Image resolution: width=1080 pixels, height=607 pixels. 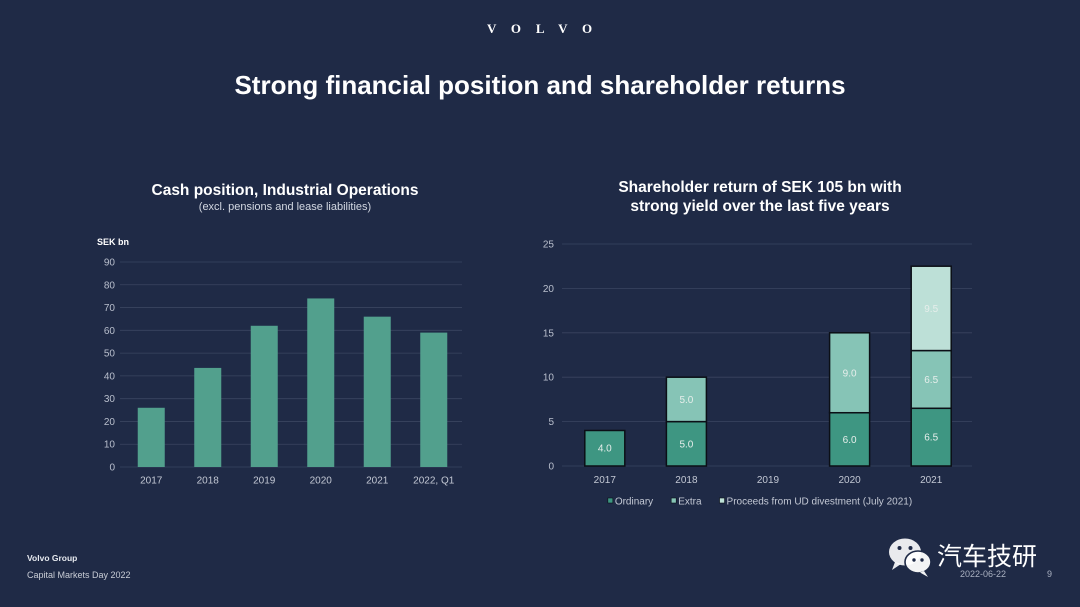 I want to click on return-segment-extra-2018, so click(x=686, y=399).